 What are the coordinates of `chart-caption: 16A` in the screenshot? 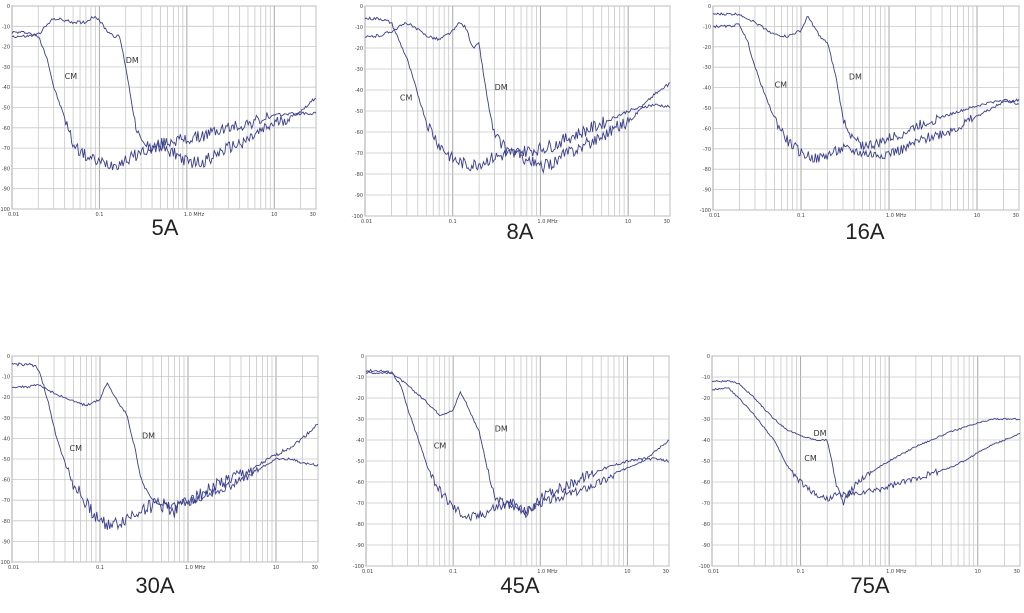 It's located at (865, 231).